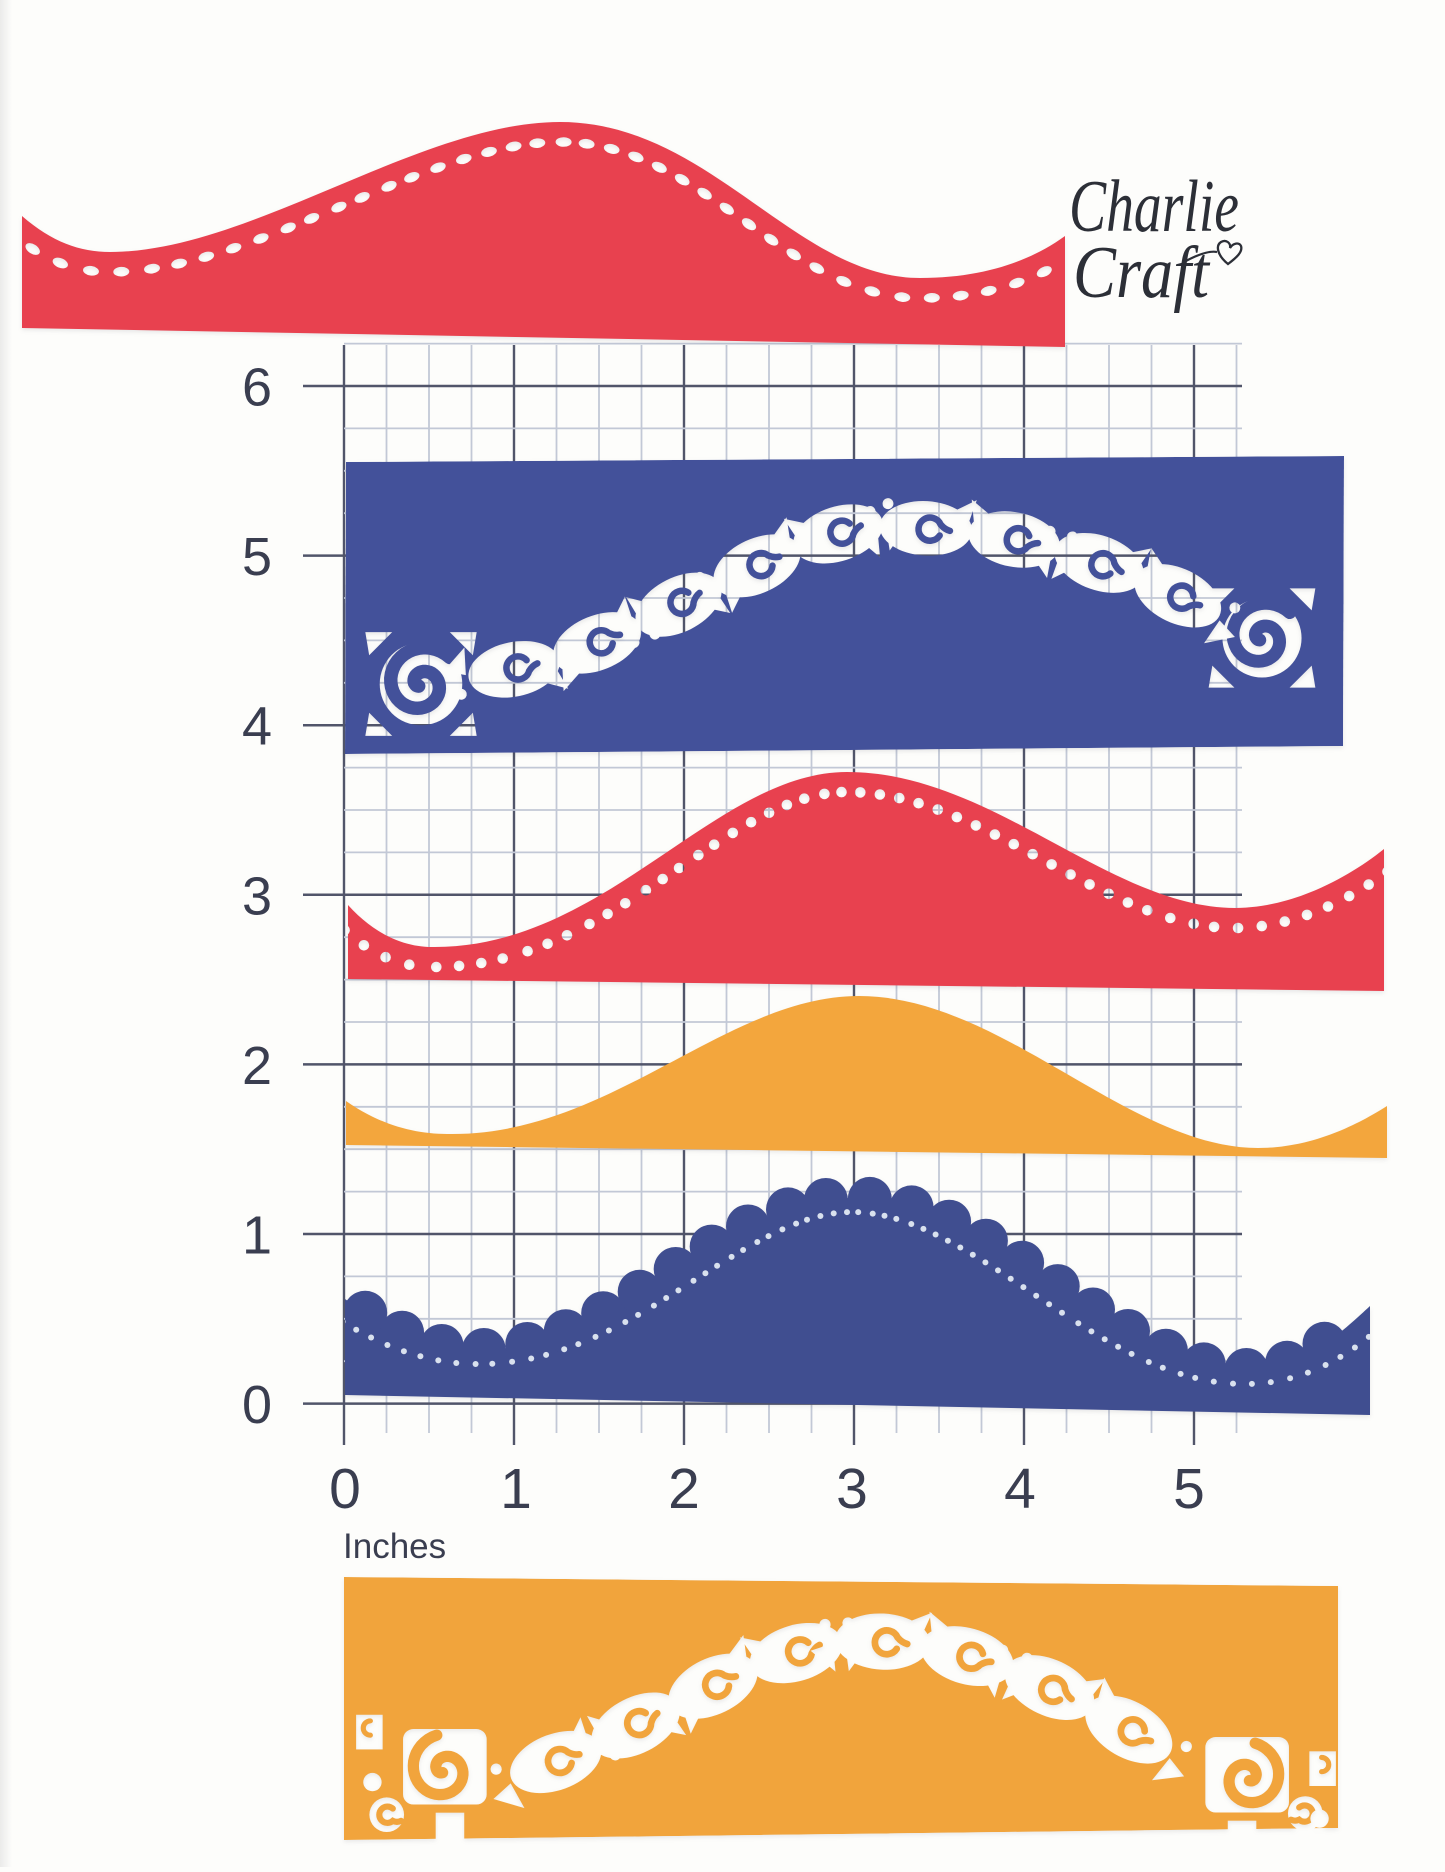  What do you see at coordinates (1142, 273) in the screenshot?
I see `svg-text: Craft` at bounding box center [1142, 273].